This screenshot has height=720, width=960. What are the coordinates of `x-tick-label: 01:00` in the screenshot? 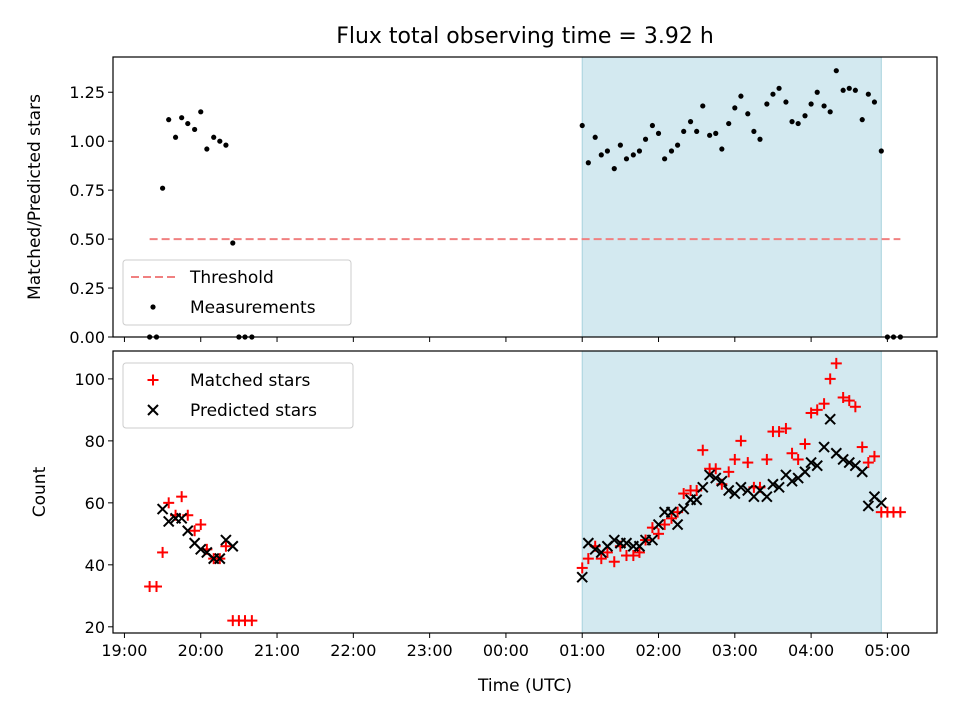 It's located at (582, 650).